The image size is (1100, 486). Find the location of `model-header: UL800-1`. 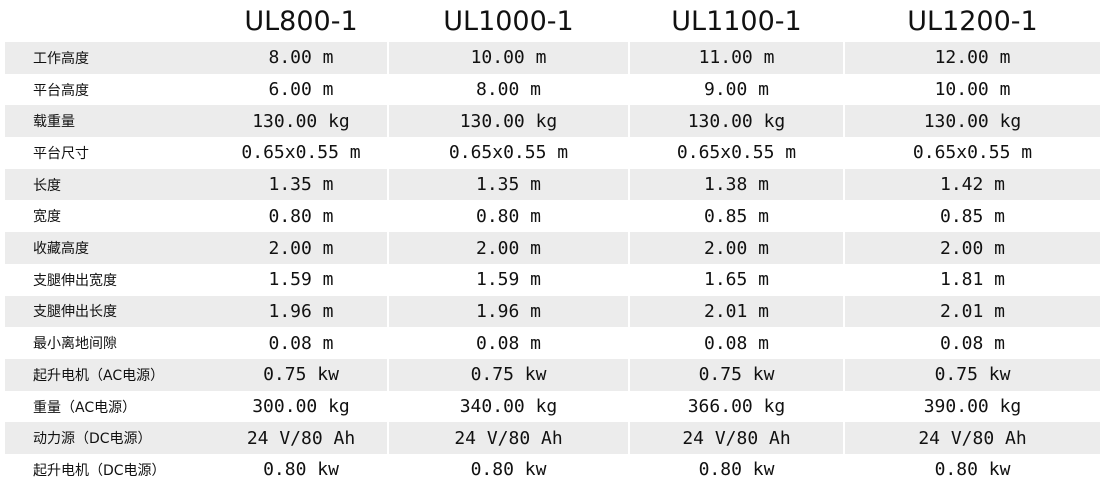

model-header: UL800-1 is located at coordinates (301, 21).